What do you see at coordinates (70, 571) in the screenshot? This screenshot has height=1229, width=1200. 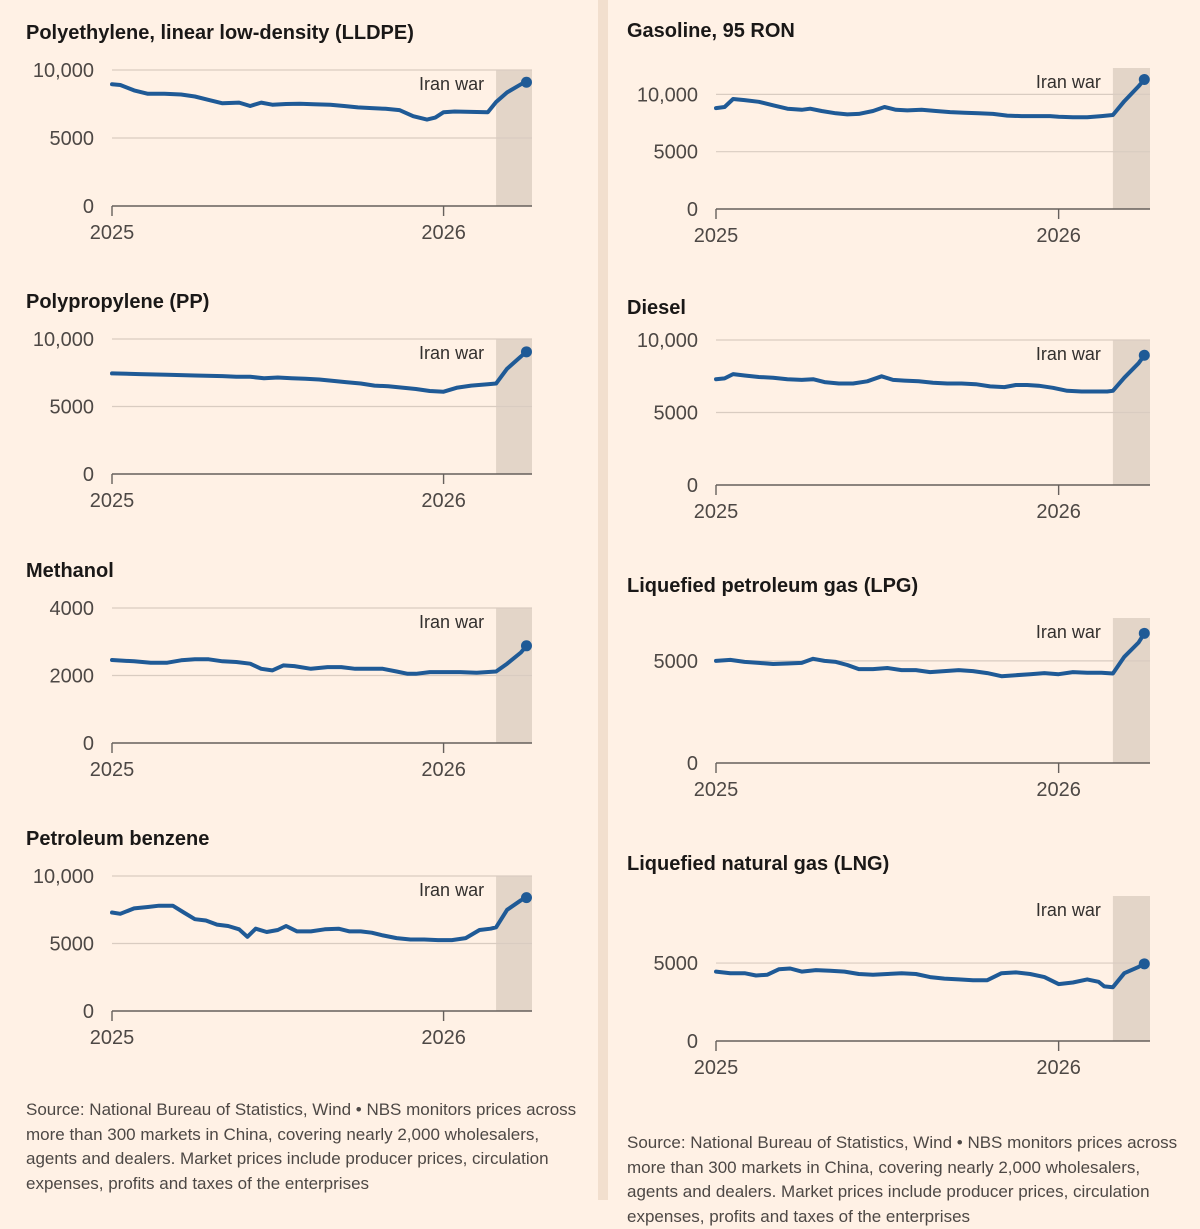 I see `chart-title: Methanol` at bounding box center [70, 571].